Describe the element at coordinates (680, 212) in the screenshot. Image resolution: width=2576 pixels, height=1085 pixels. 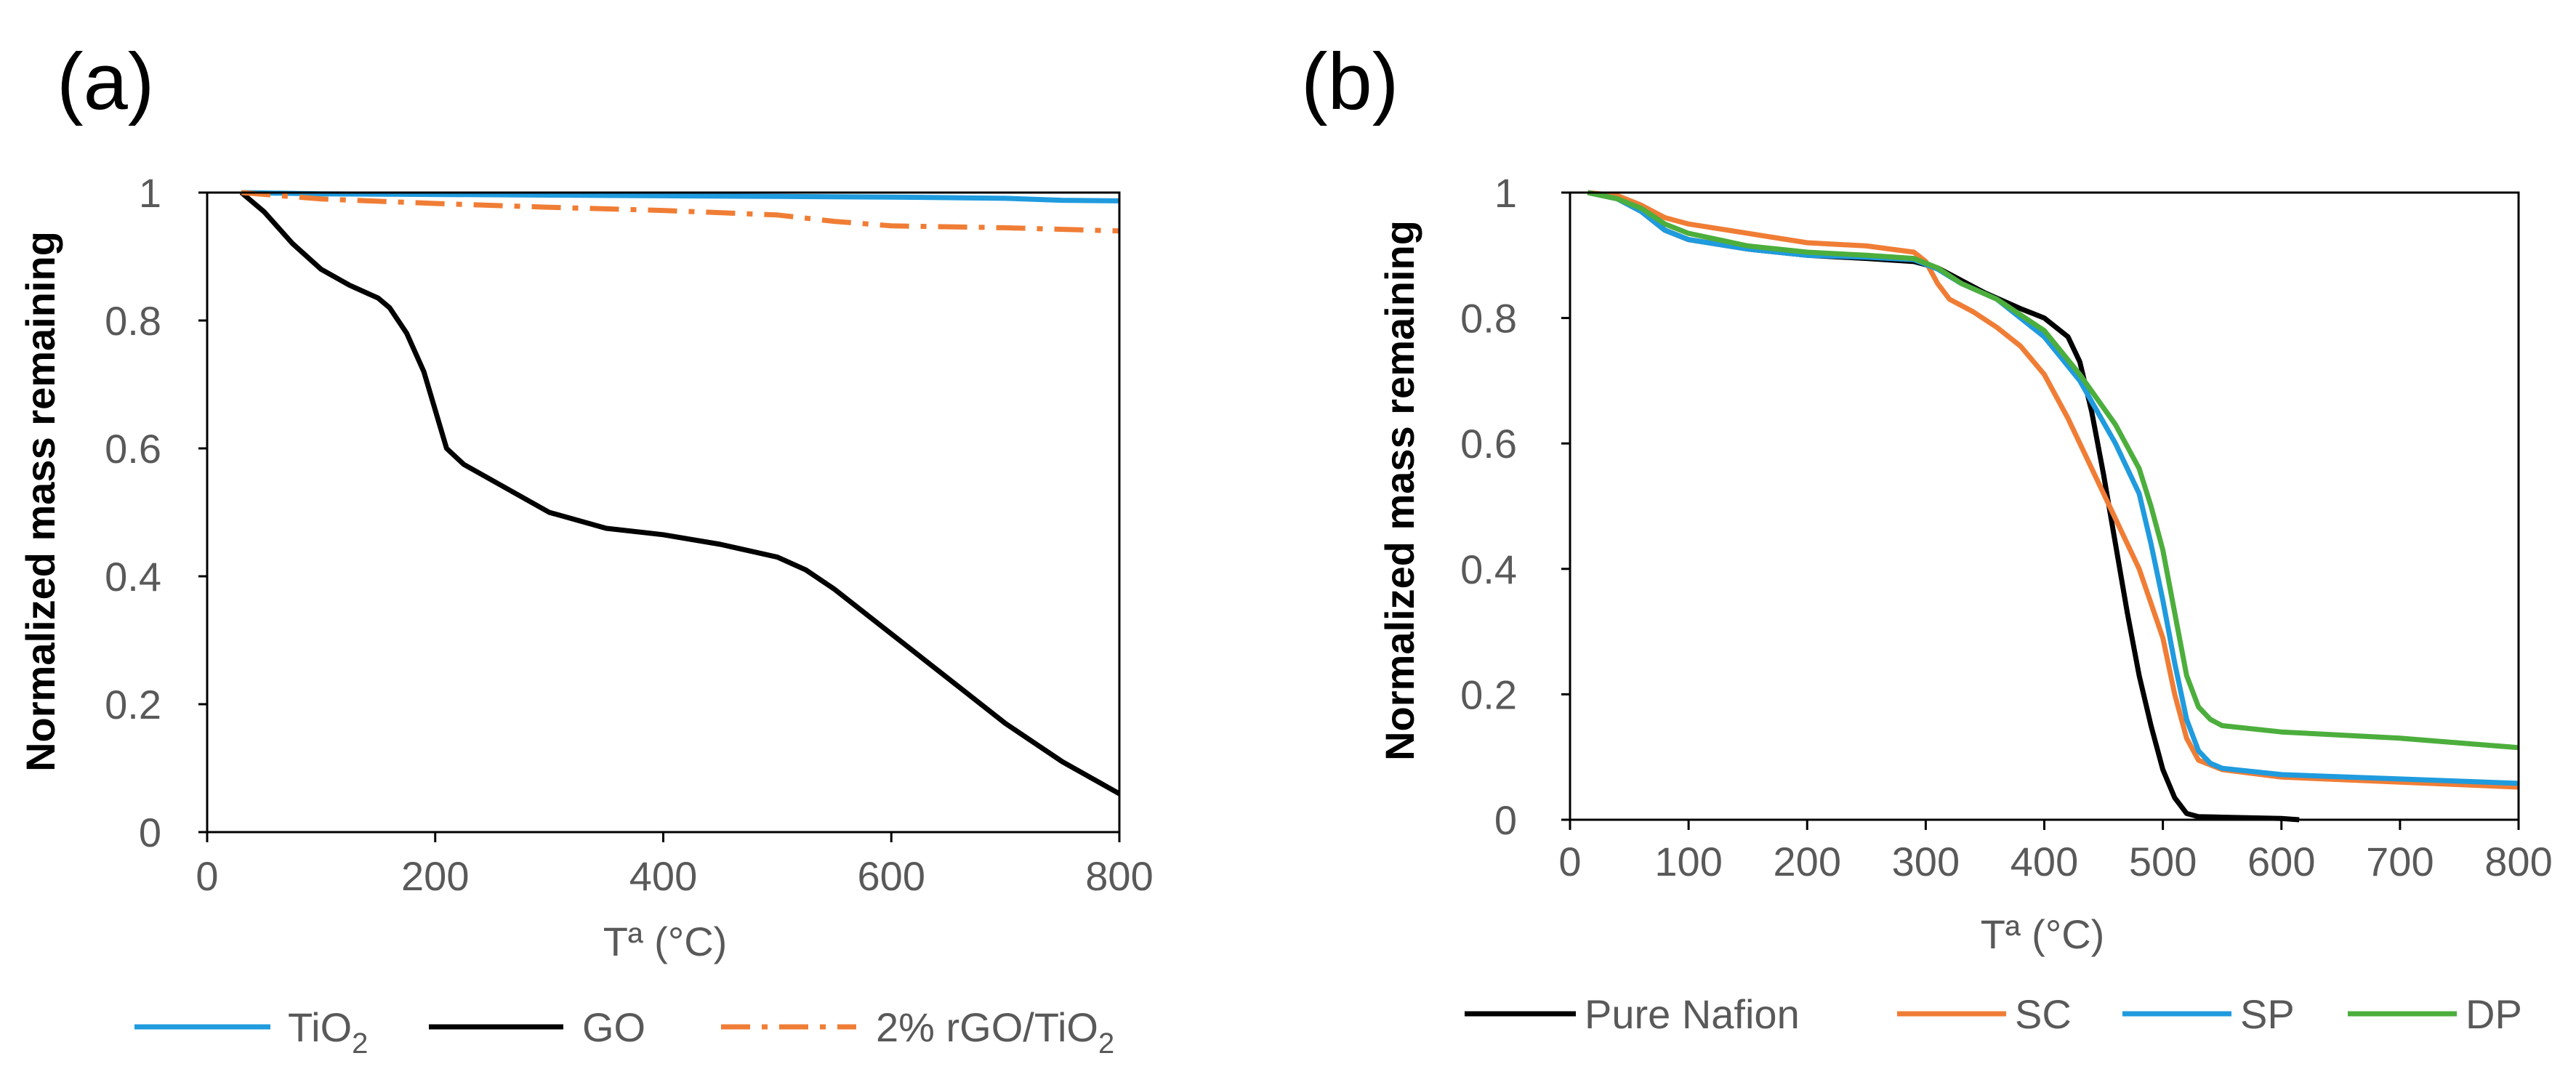
I see `series-line-2-rgo-tio2` at that location.